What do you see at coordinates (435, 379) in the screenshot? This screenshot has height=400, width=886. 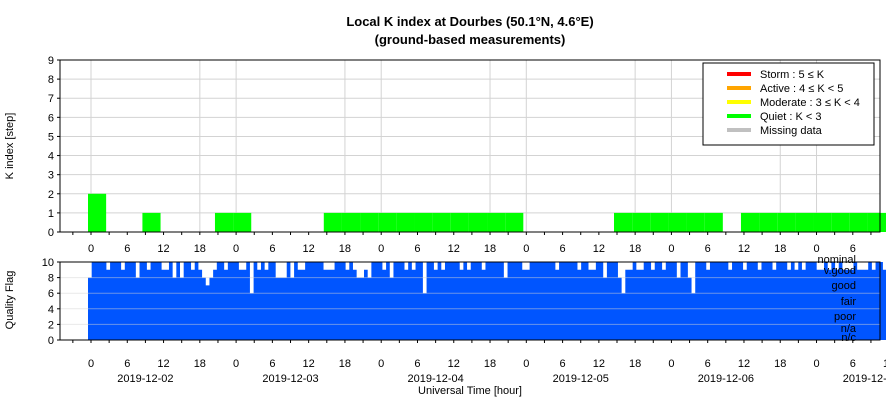 I see `date-label: 2019-12-04` at bounding box center [435, 379].